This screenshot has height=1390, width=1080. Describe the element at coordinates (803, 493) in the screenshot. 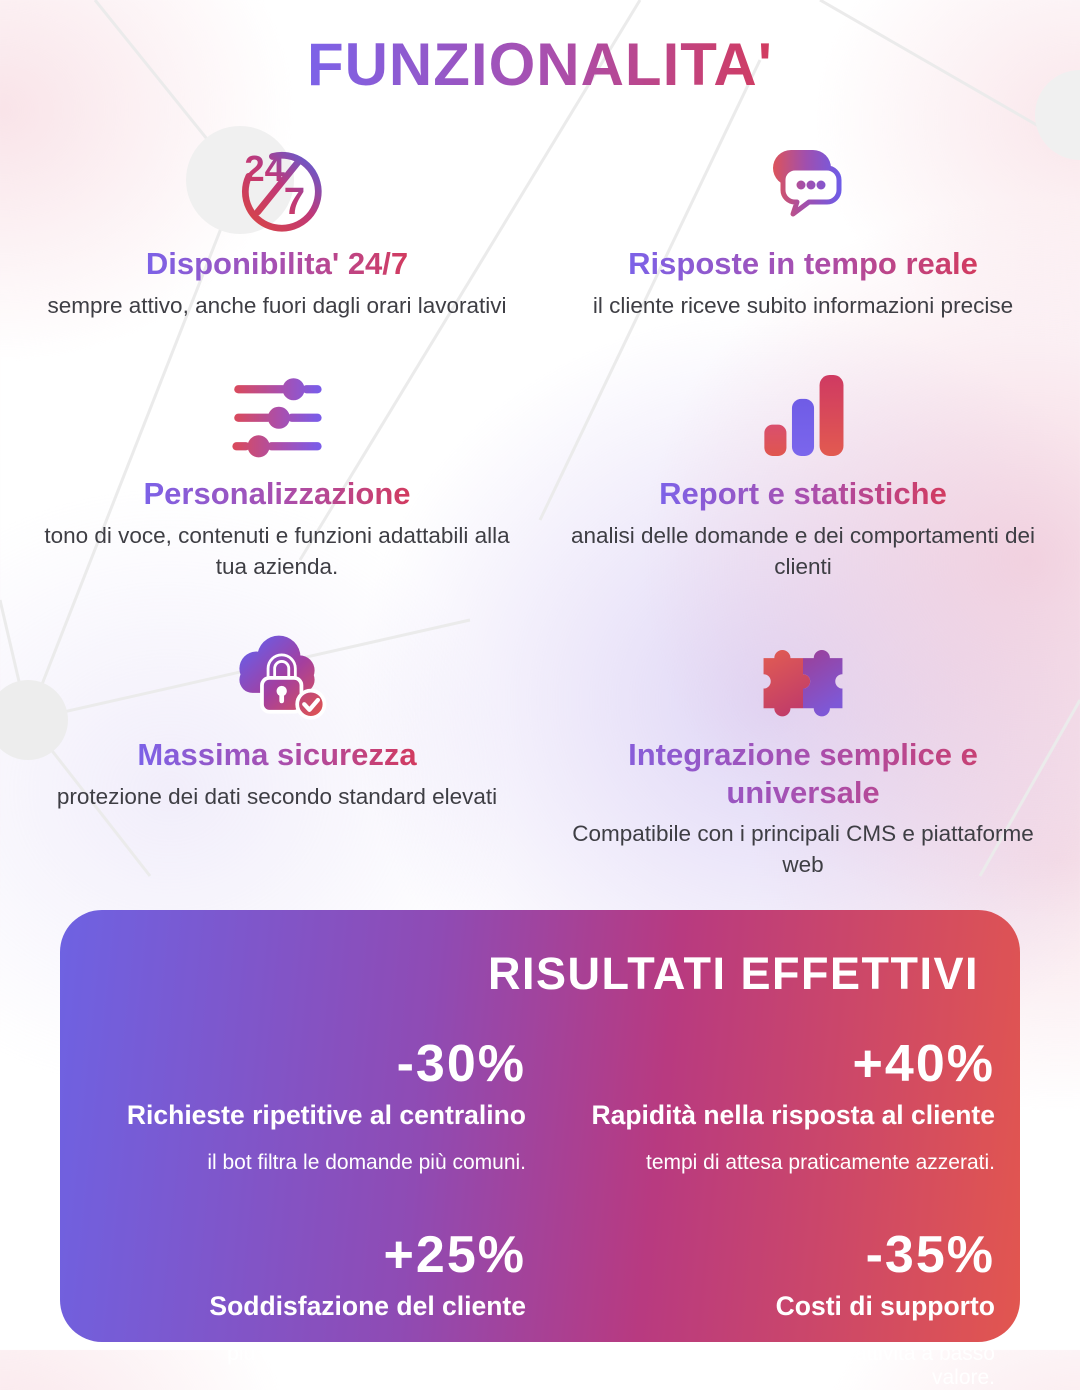

I see `feature-title: Report e statistiche` at that location.